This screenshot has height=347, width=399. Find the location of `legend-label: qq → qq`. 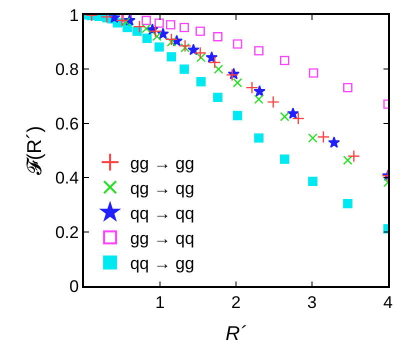

legend-label: qq → qq is located at coordinates (162, 213).